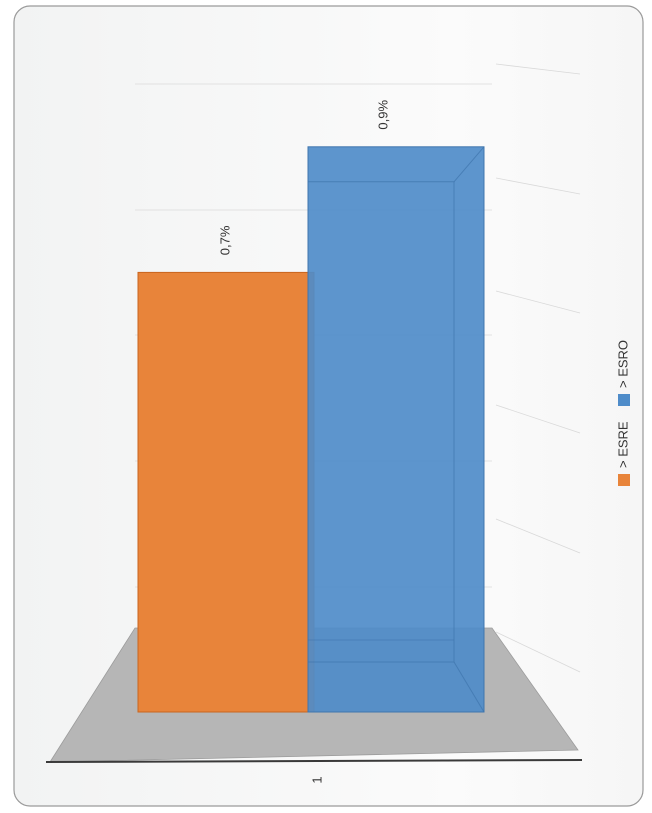  Describe the element at coordinates (381, 422) in the screenshot. I see `bar-depth-edges` at that location.